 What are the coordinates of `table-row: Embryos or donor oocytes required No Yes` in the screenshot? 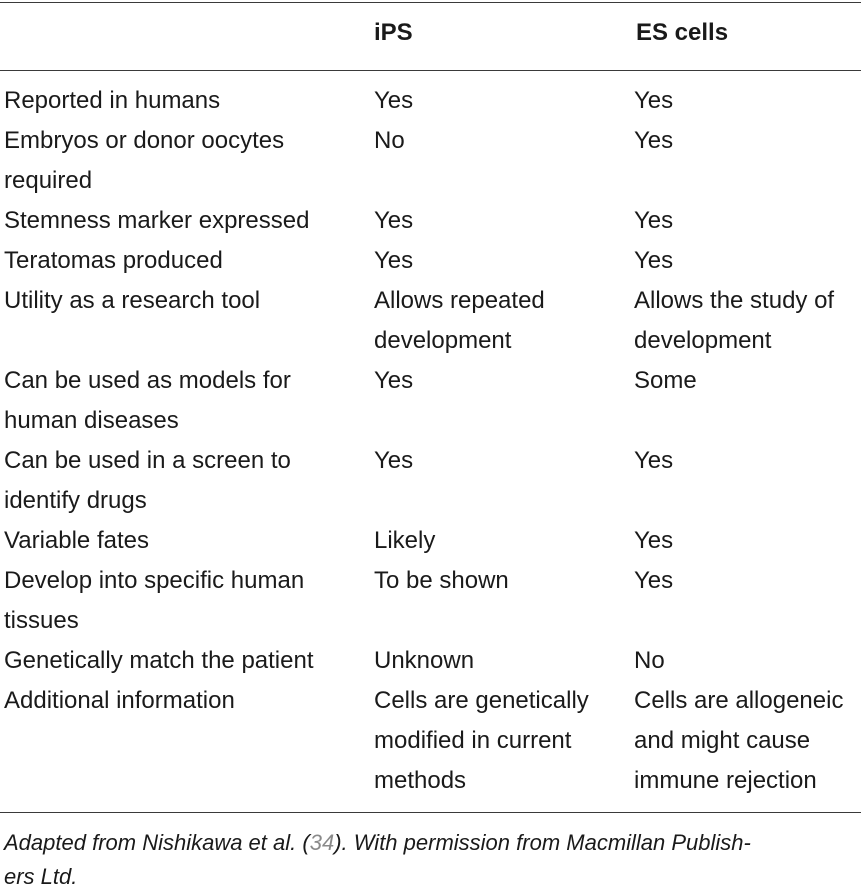 It's located at (430, 161).